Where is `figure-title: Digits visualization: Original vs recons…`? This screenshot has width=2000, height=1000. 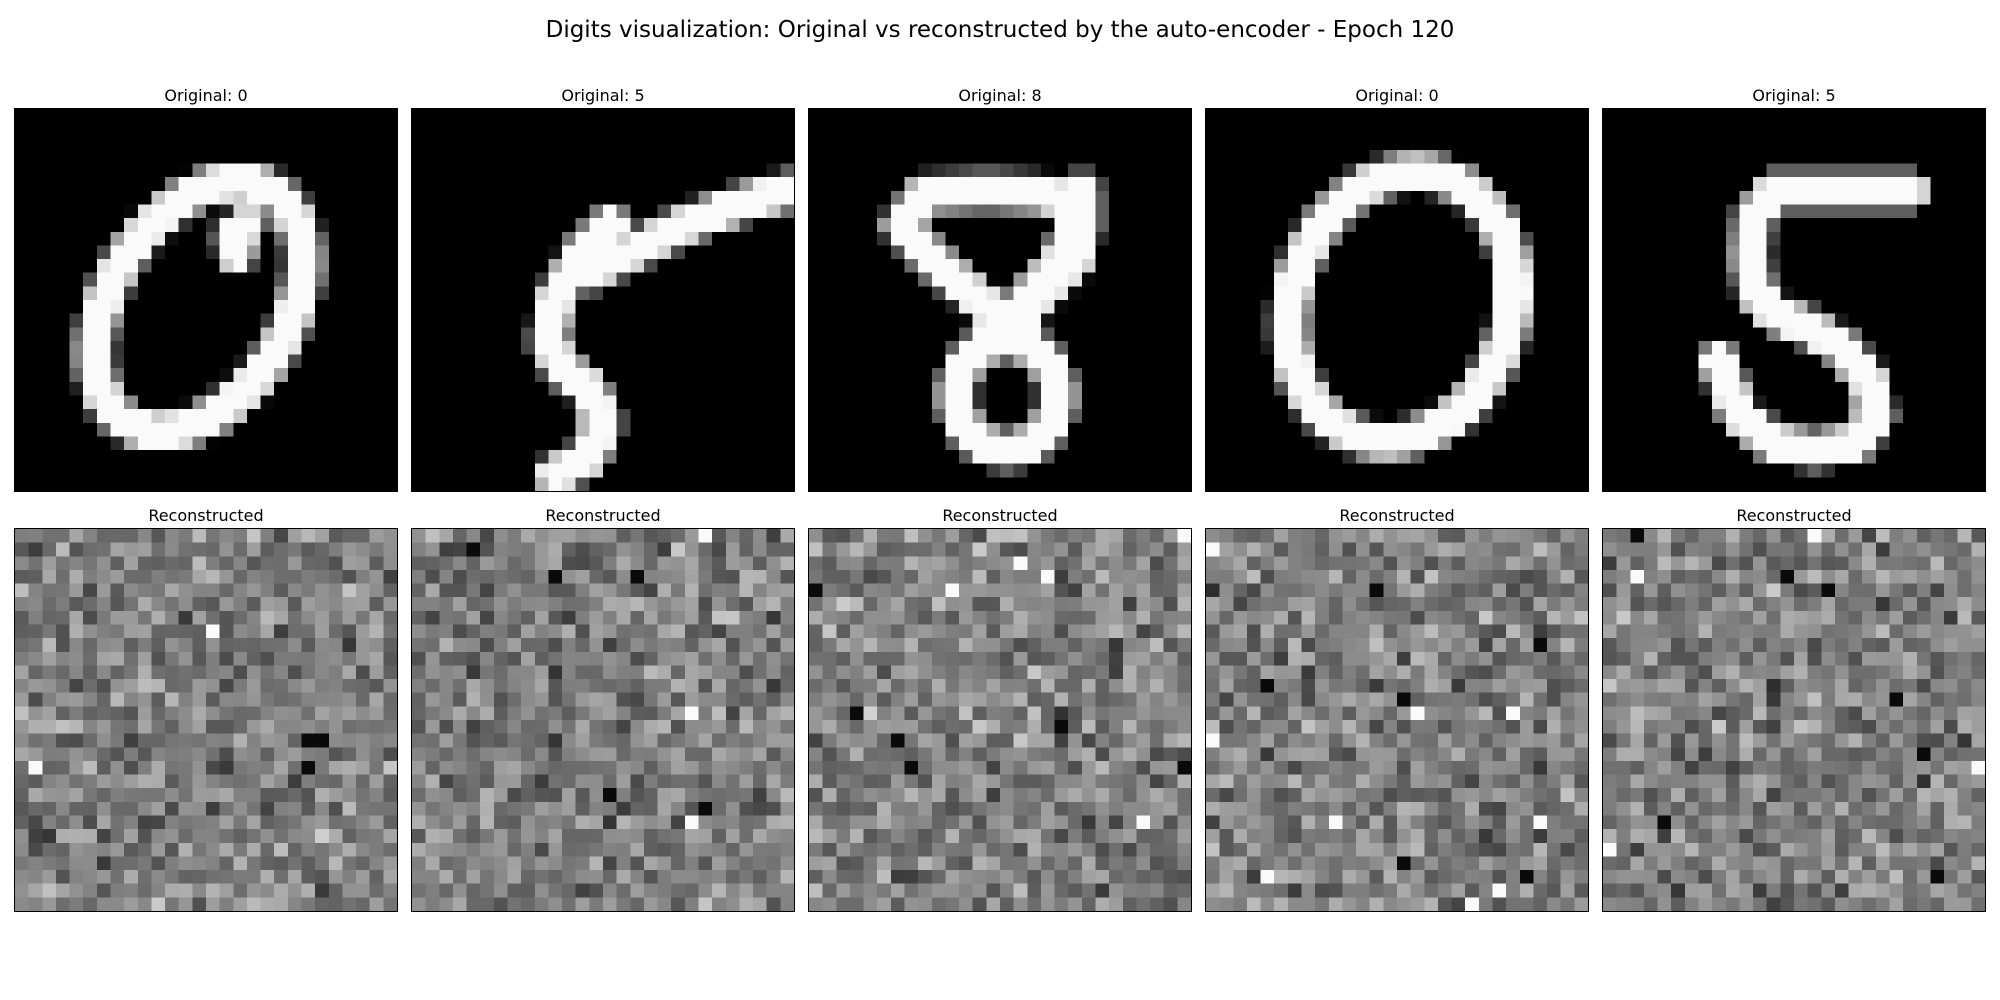 figure-title: Digits visualization: Original vs recons… is located at coordinates (1000, 30).